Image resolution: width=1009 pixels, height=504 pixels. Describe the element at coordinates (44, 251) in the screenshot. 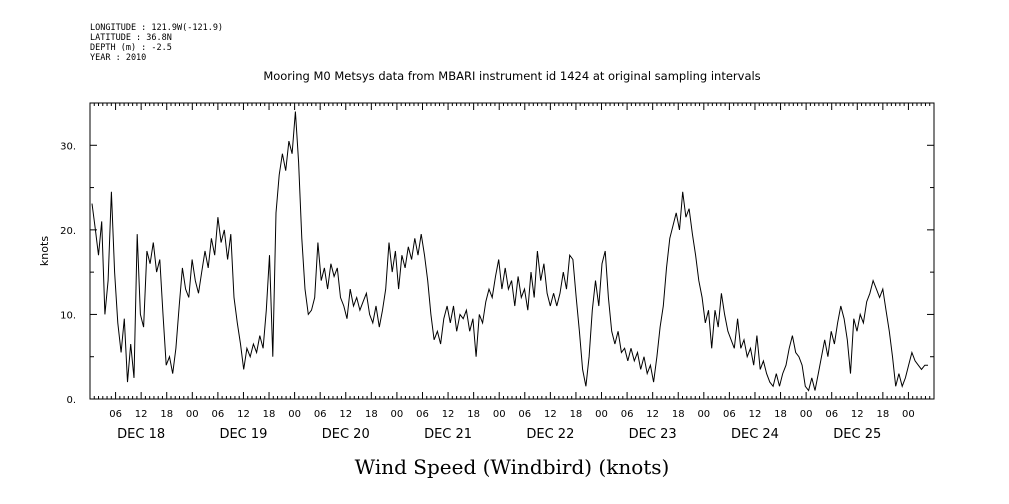

I see `y-axis-label: knots` at that location.